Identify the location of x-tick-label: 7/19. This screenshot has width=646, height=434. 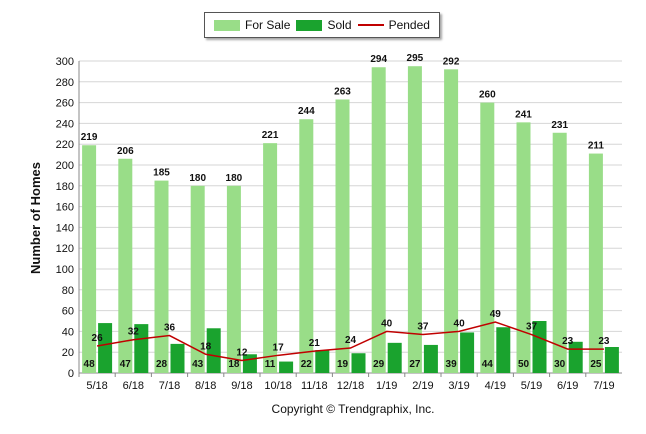
(603, 386).